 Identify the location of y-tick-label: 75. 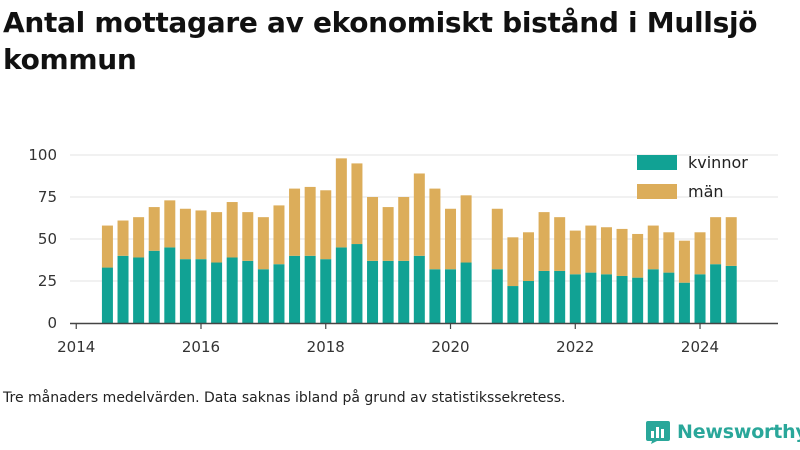
(47, 197).